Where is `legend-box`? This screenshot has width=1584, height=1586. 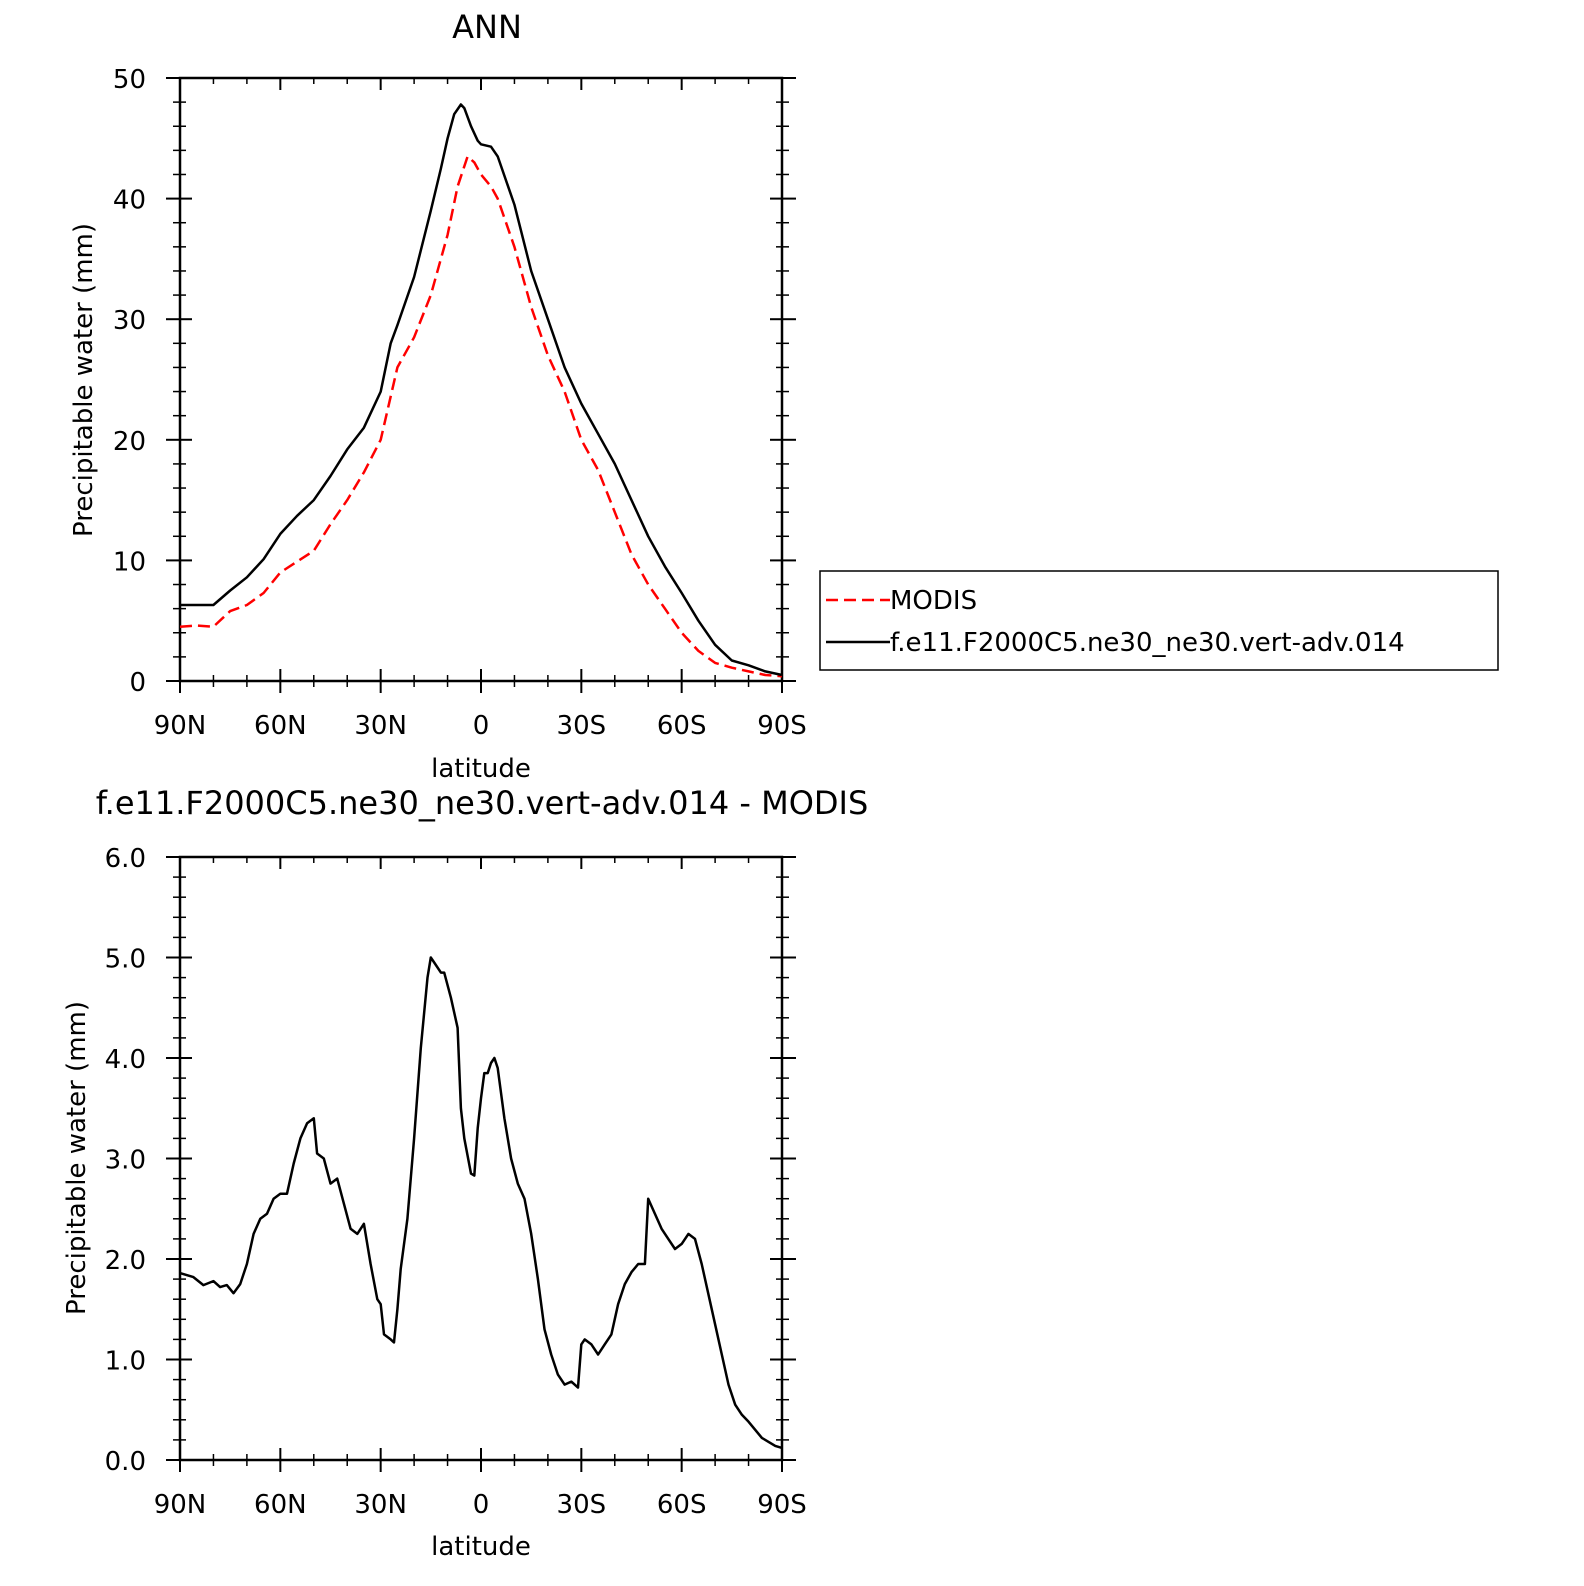 legend-box is located at coordinates (1159, 620).